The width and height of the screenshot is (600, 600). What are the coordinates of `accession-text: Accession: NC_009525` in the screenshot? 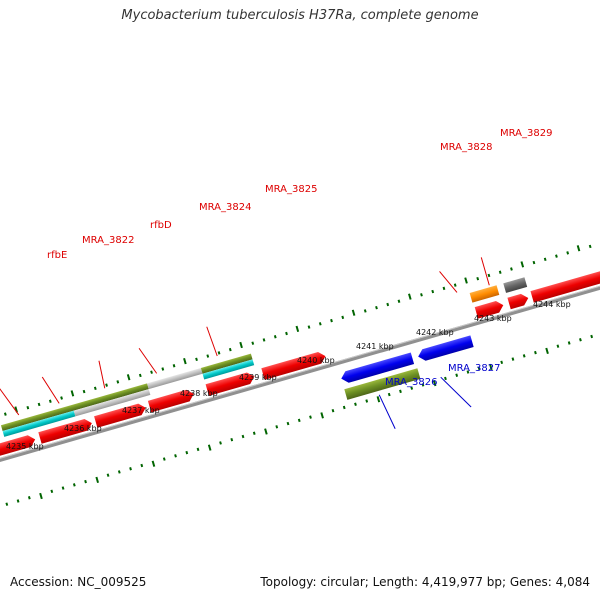 It's located at (78, 582).